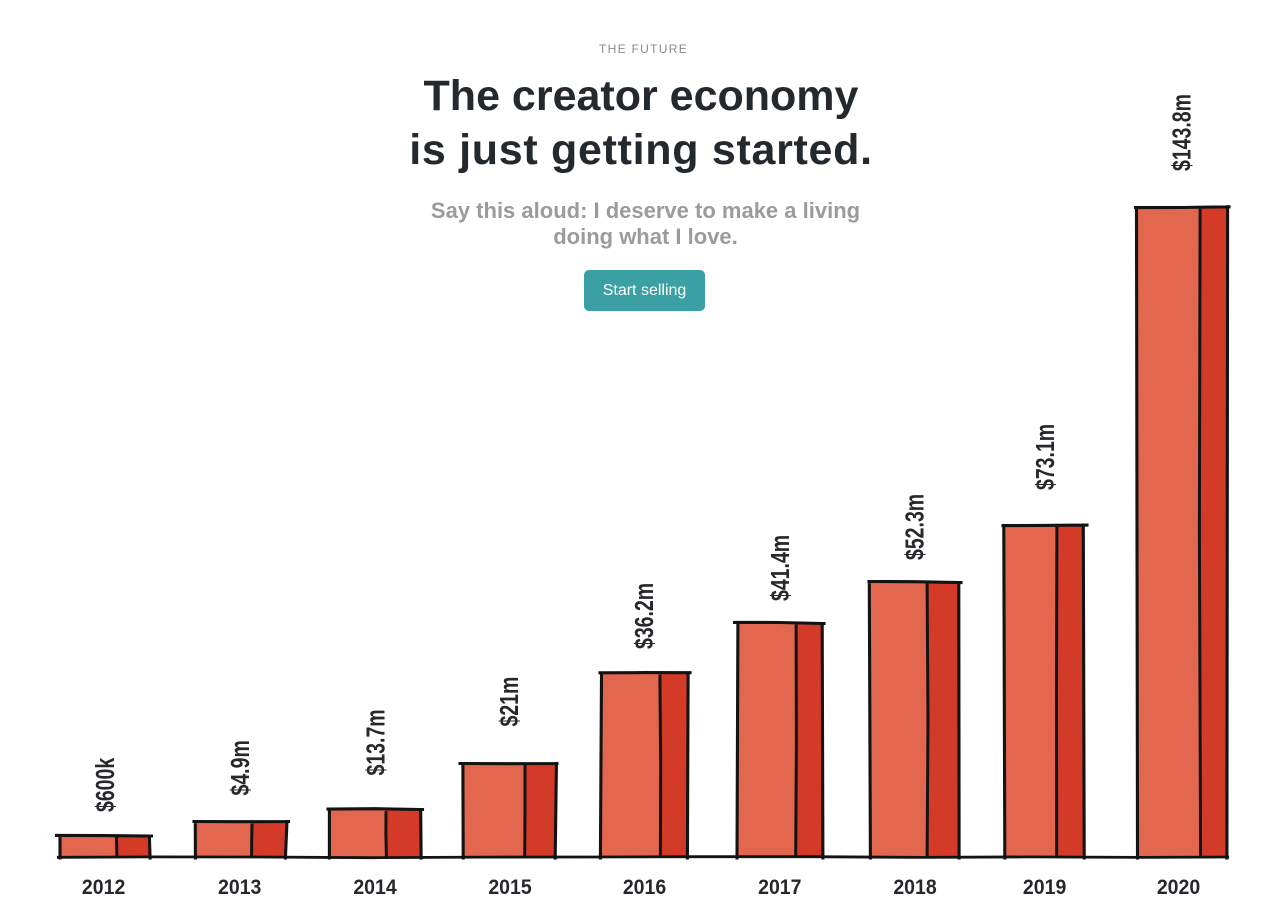 Image resolution: width=1266 pixels, height=910 pixels. Describe the element at coordinates (240, 767) in the screenshot. I see `svg-text: $4.9m` at that location.